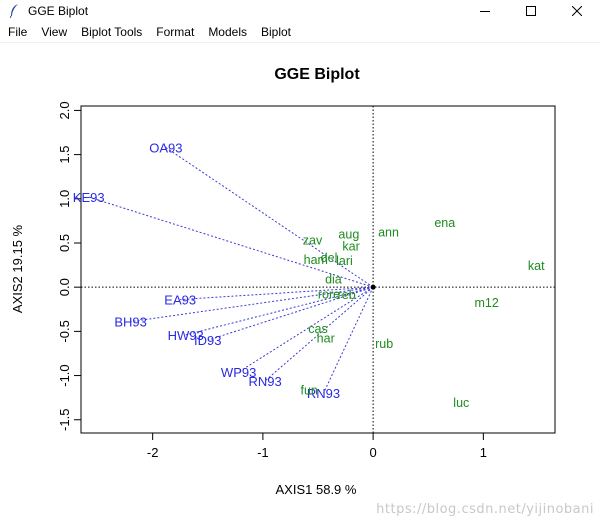  Describe the element at coordinates (64, 199) in the screenshot. I see `y-tick-label: 1.0` at that location.